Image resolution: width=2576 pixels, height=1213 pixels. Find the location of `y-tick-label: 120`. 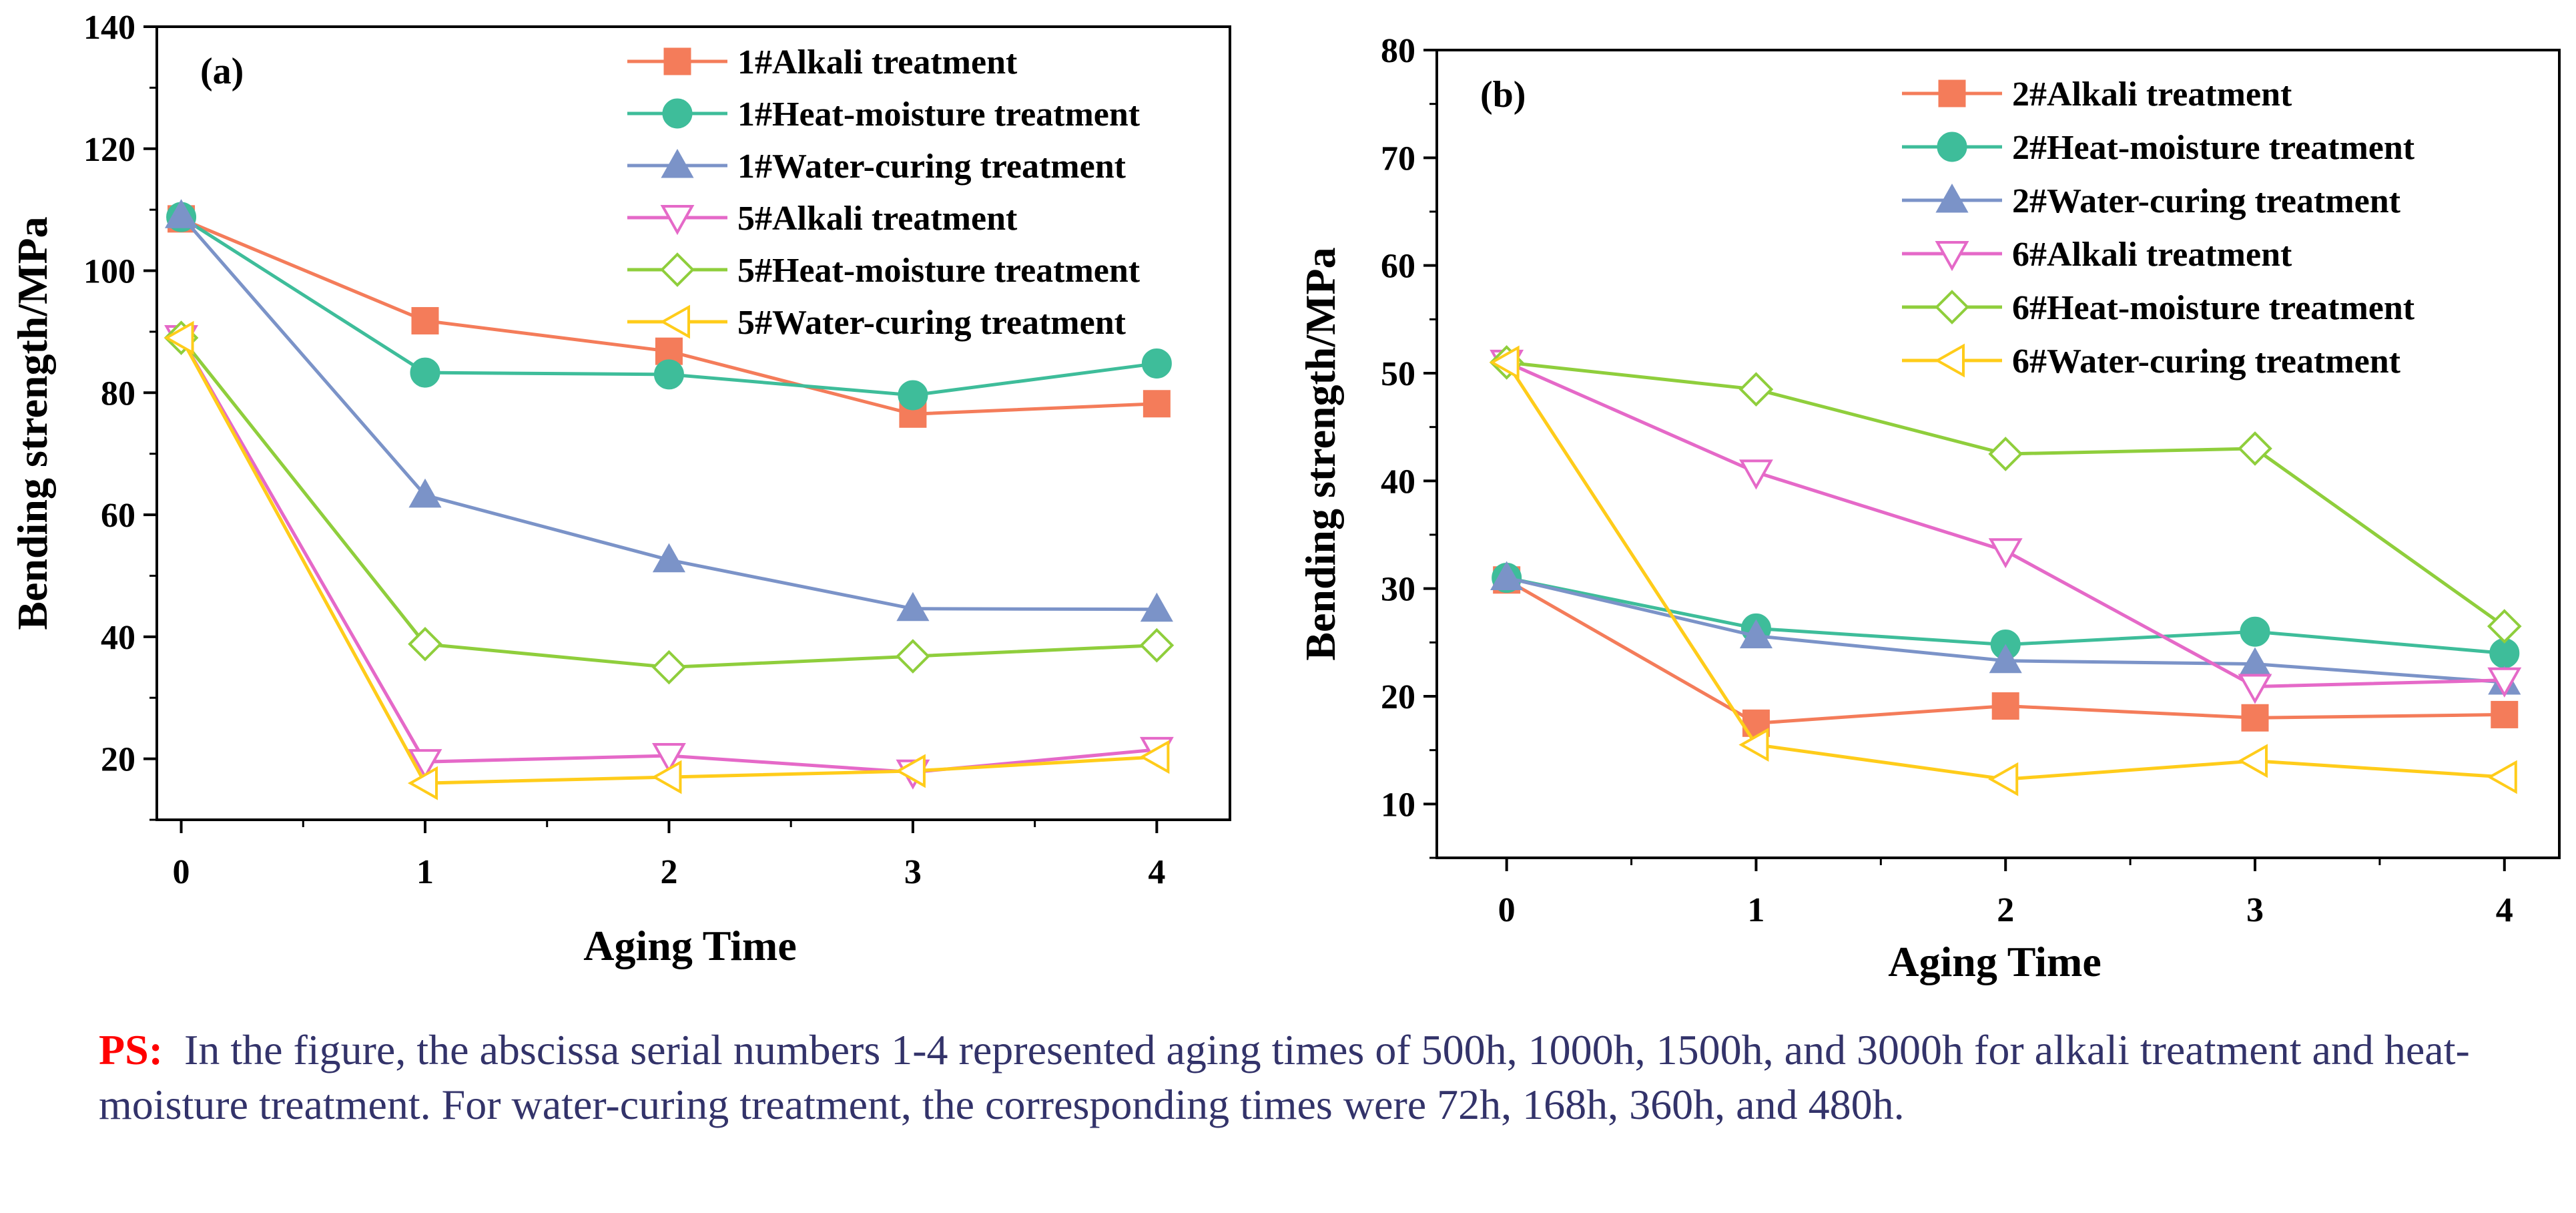

y-tick-label: 120 is located at coordinates (109, 150).